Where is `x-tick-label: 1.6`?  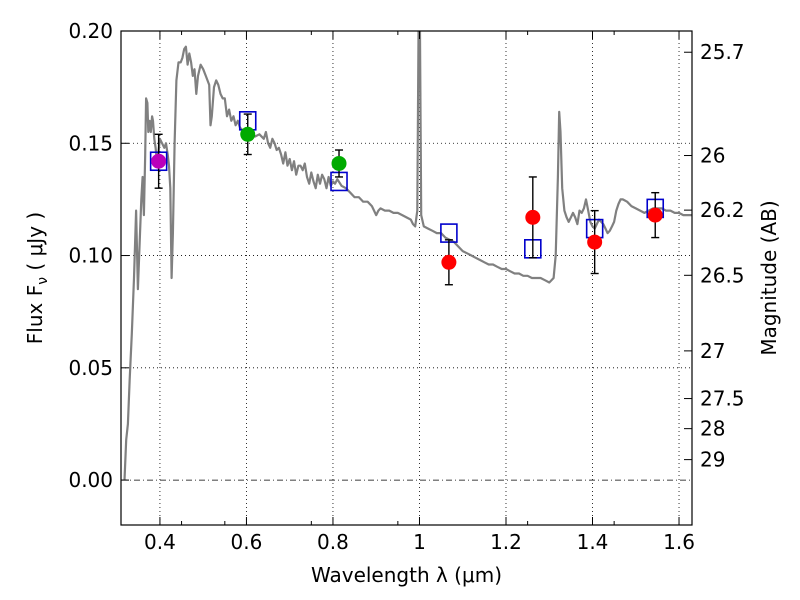 x-tick-label: 1.6 is located at coordinates (679, 542).